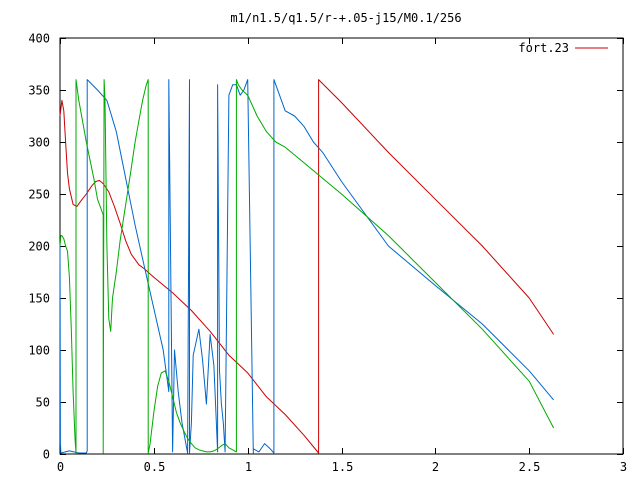 Image resolution: width=640 pixels, height=480 pixels. What do you see at coordinates (39, 195) in the screenshot?
I see `y-tick-label: 250` at bounding box center [39, 195].